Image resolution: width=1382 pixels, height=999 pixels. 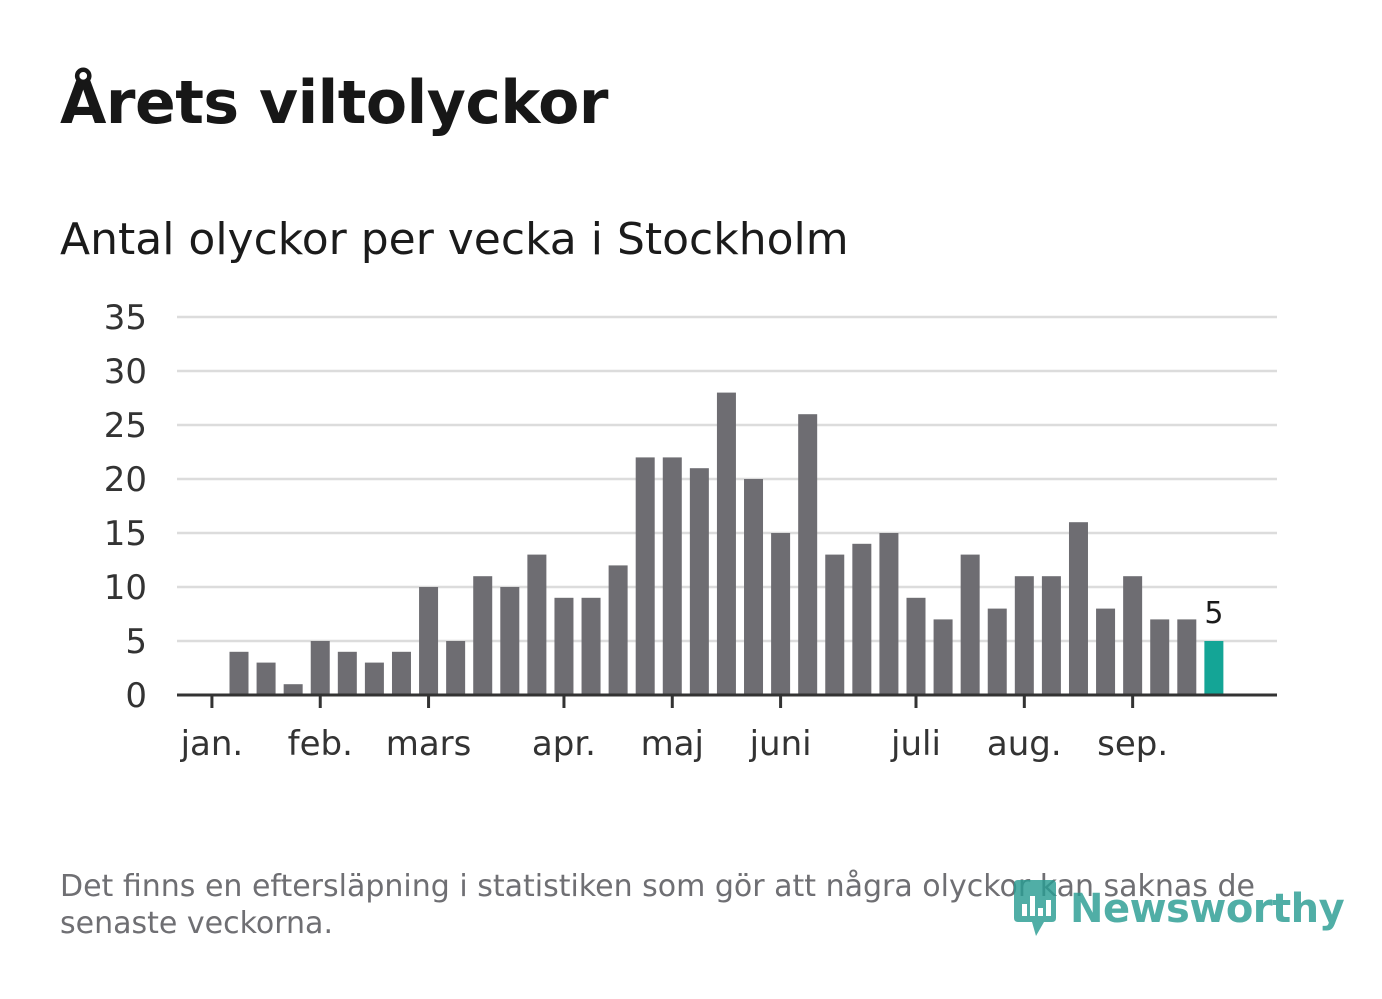 I want to click on x-tick-label: mars, so click(x=429, y=744).